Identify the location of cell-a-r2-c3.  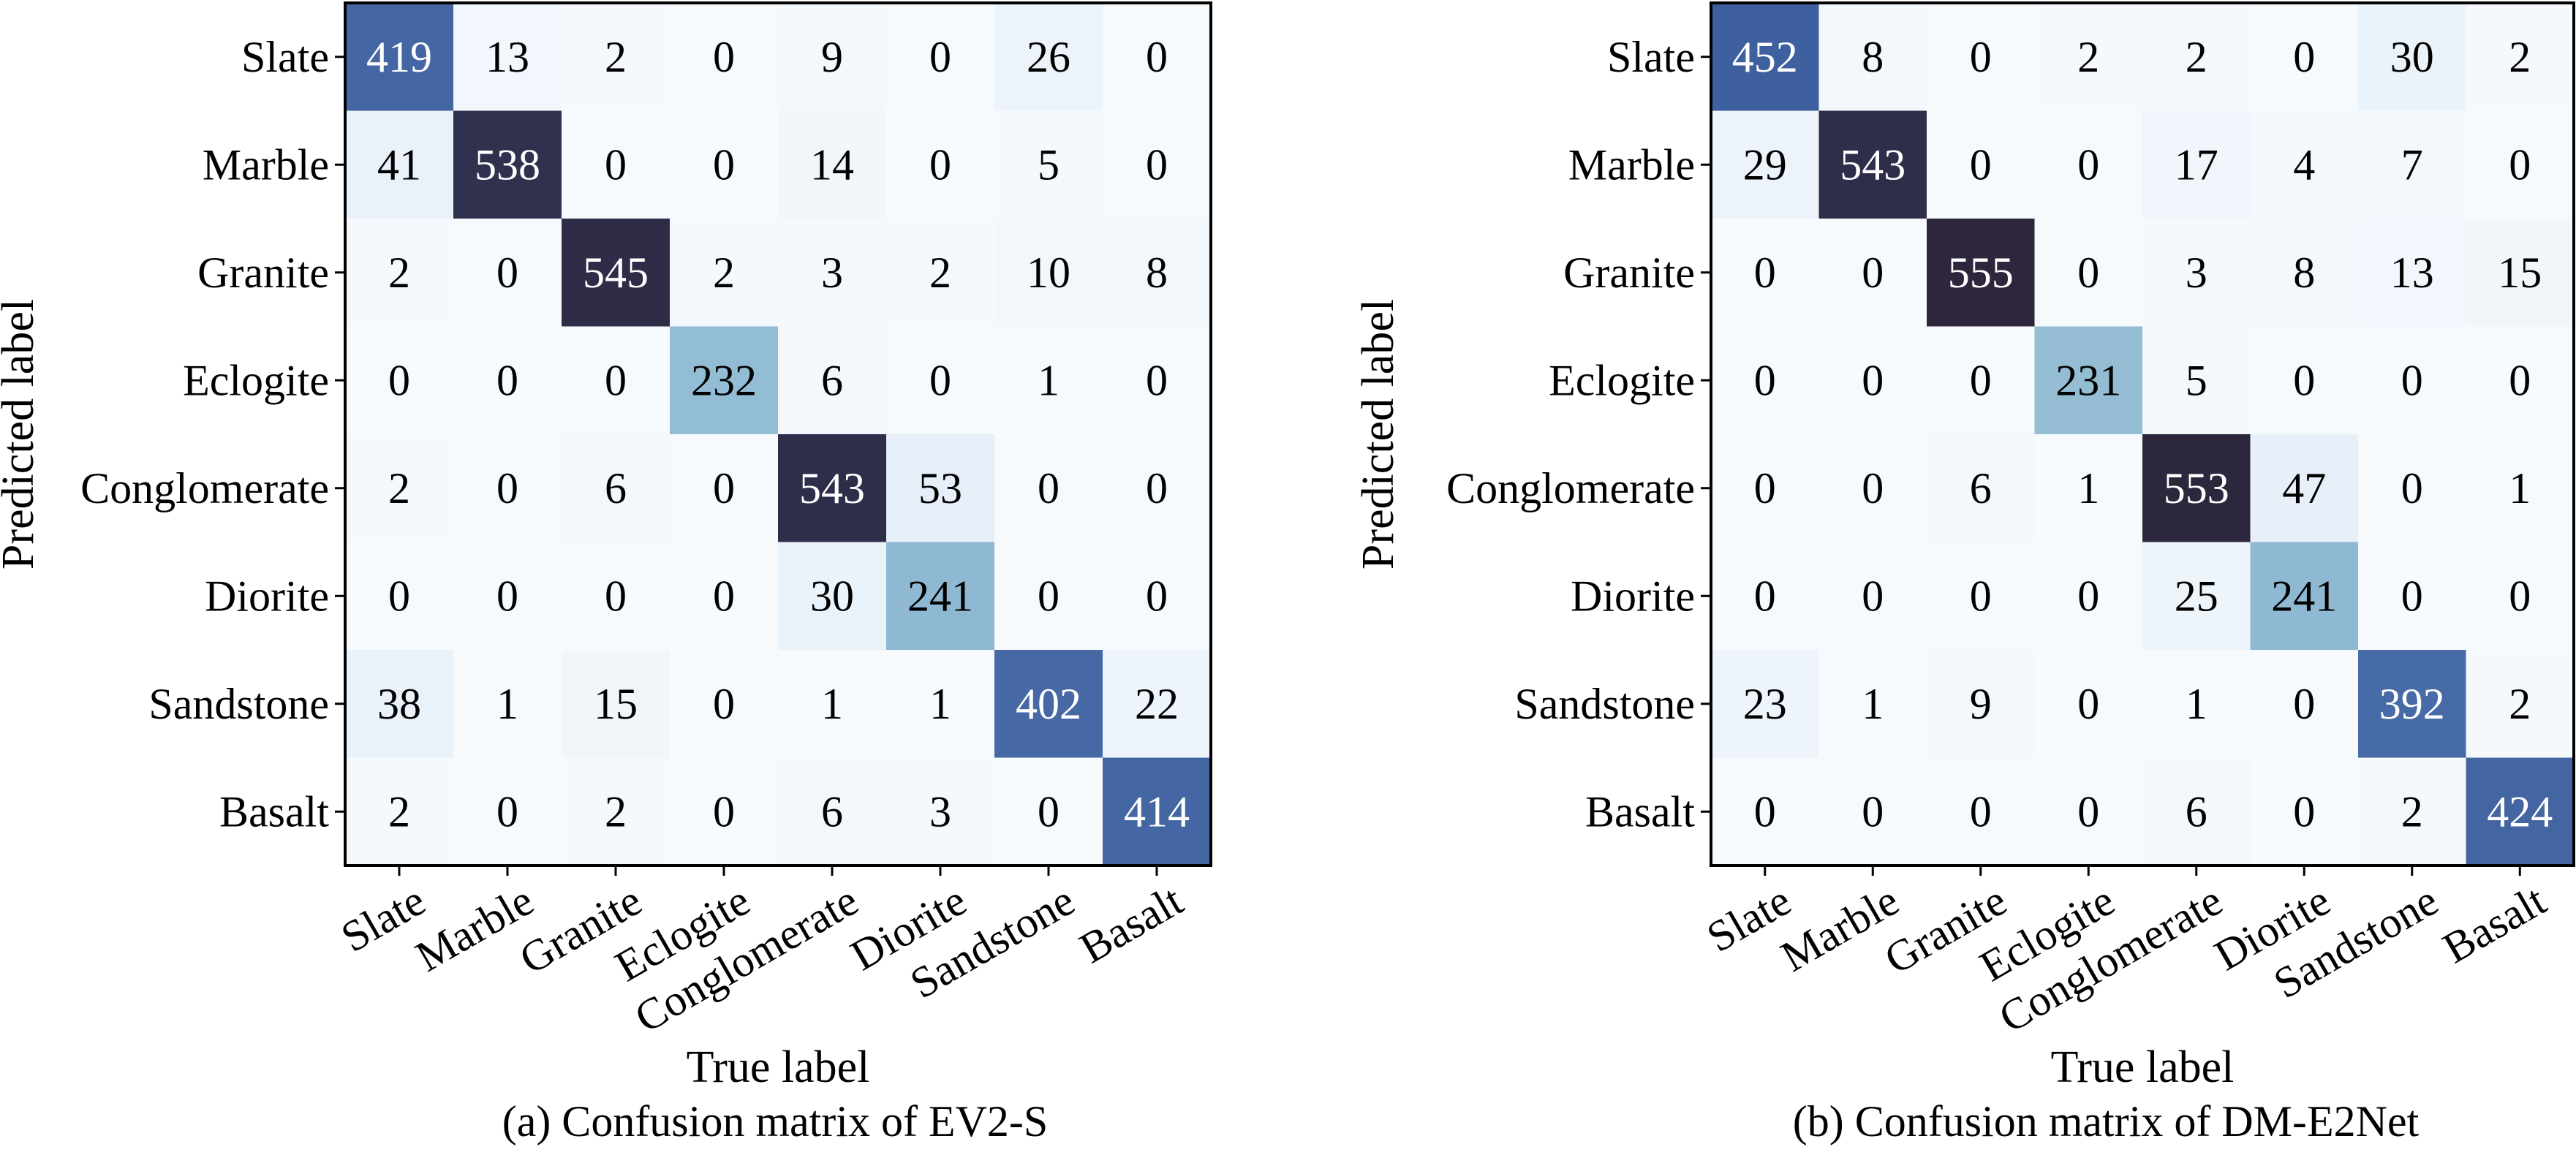
(724, 273).